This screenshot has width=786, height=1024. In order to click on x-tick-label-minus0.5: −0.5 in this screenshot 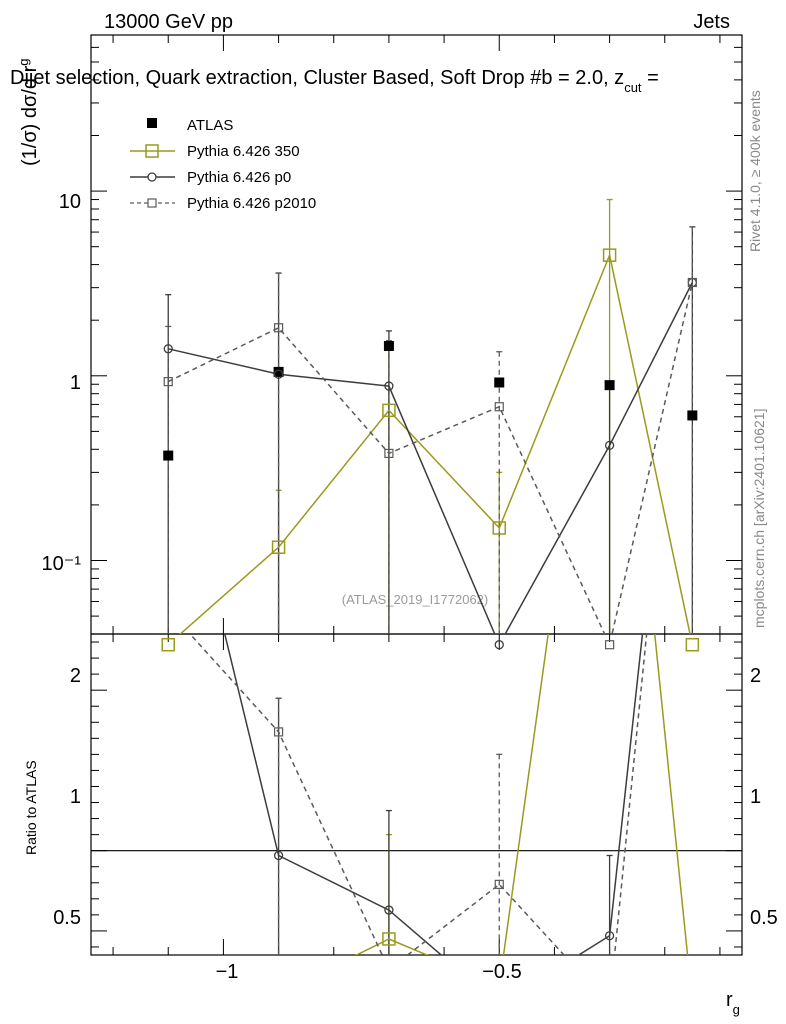, I will do `click(501, 972)`.